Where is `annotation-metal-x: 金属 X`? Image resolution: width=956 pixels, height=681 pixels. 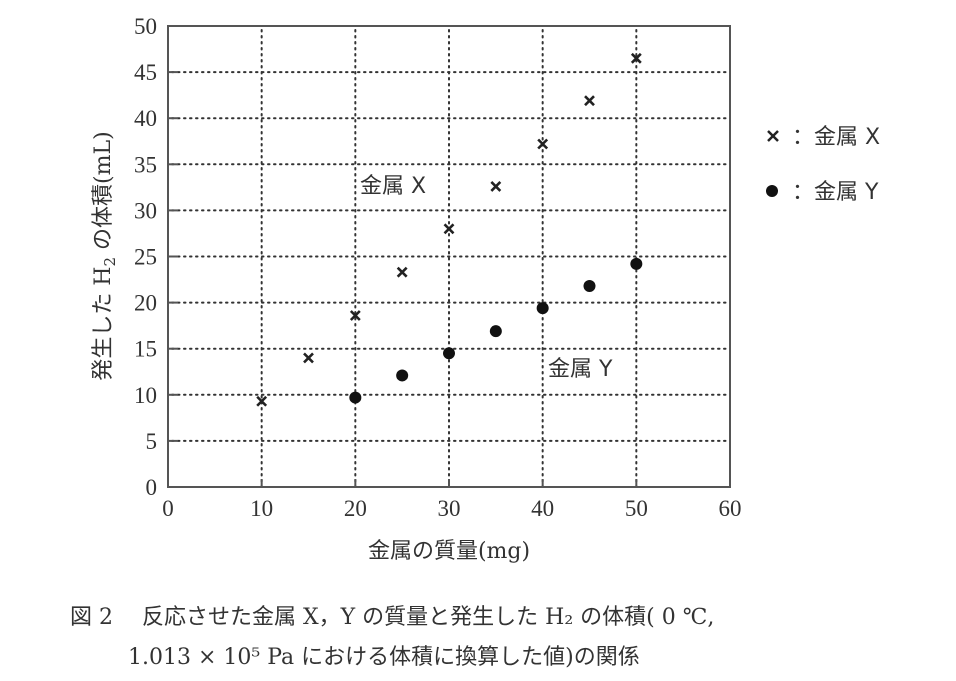 annotation-metal-x: 金属 X is located at coordinates (393, 186).